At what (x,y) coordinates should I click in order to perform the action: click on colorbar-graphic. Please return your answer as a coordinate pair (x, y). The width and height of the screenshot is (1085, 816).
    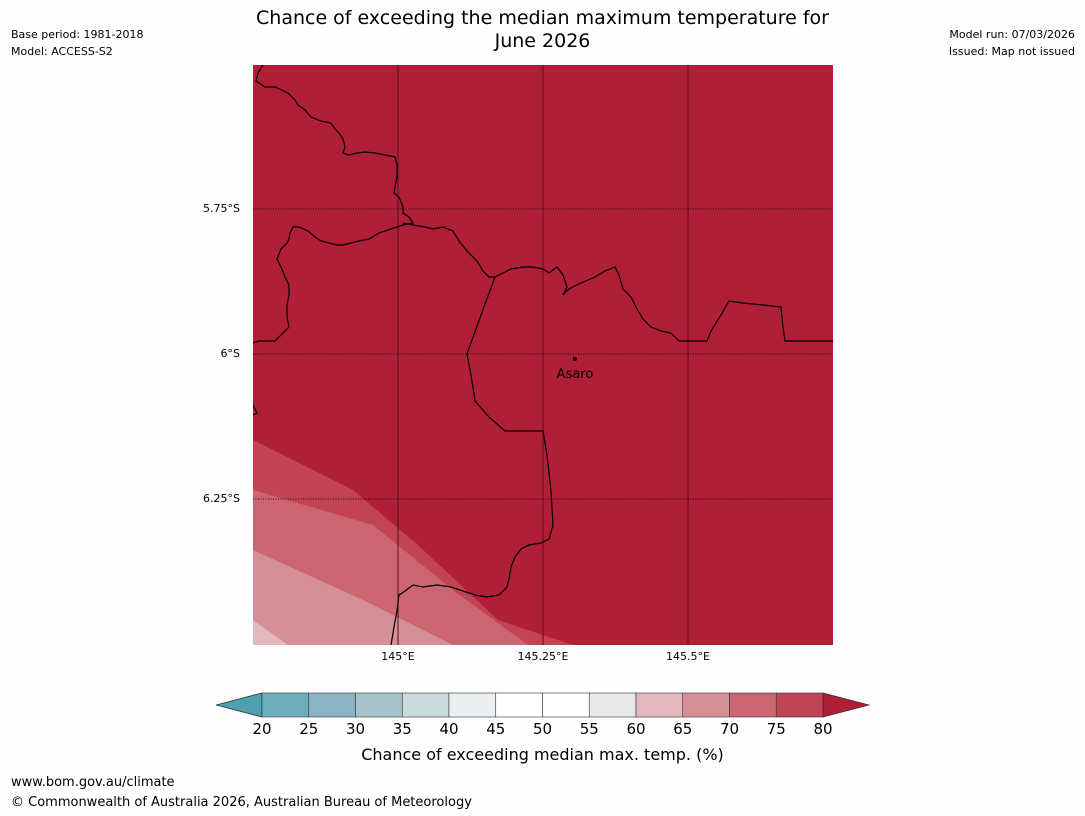
    Looking at the image, I should click on (542, 705).